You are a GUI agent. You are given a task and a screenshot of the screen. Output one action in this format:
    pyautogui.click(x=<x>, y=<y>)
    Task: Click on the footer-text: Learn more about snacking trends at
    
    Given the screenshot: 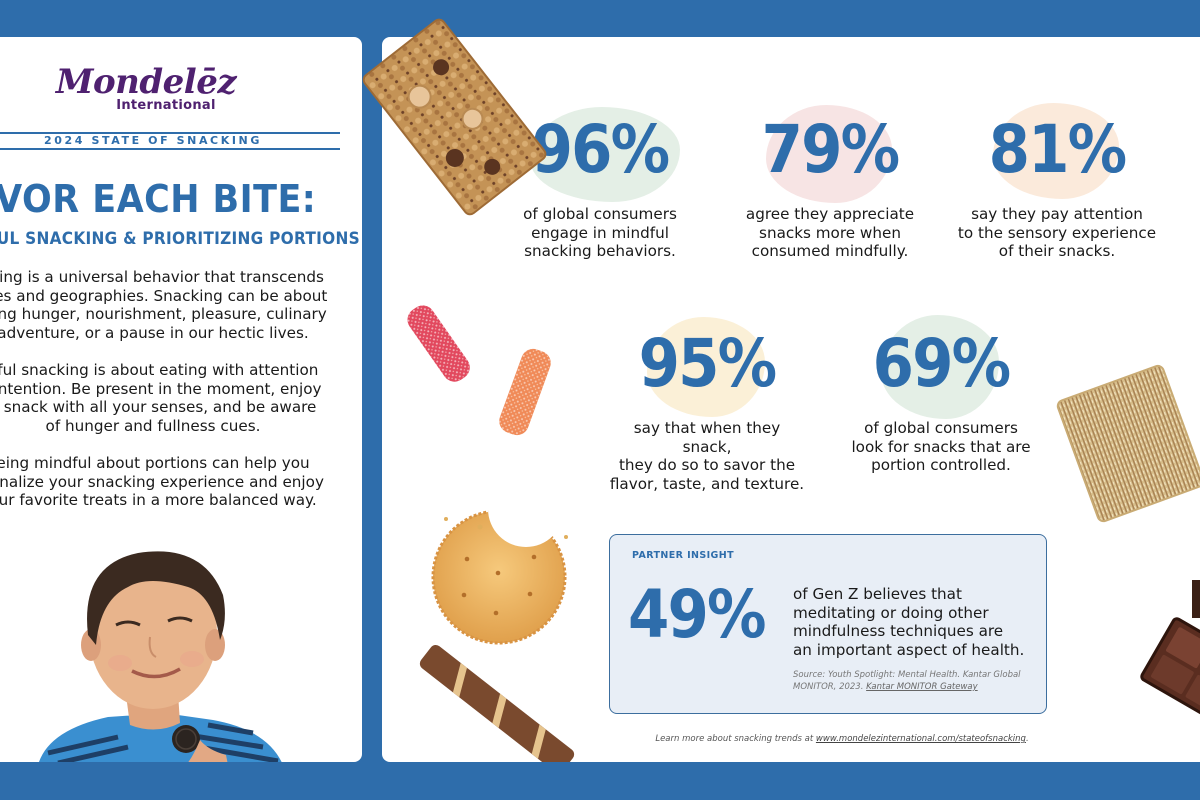 What is the action you would take?
    pyautogui.click(x=735, y=739)
    